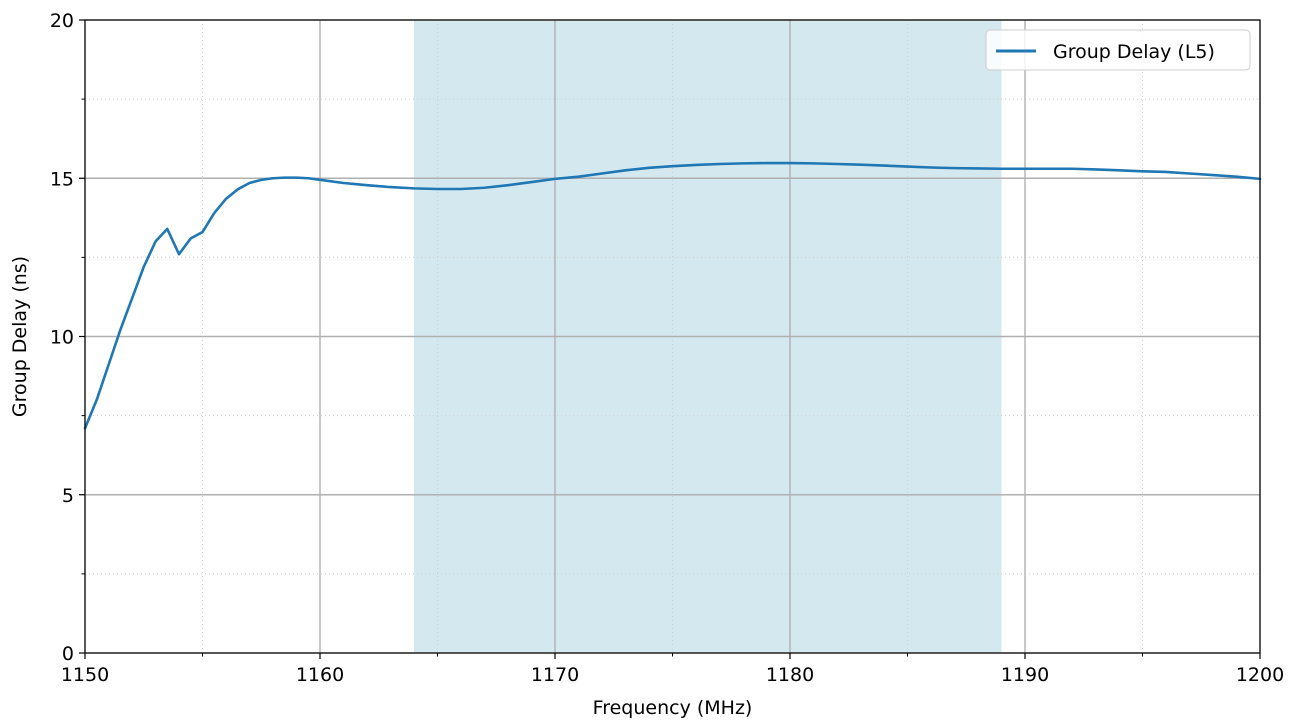 This screenshot has height=723, width=1301. What do you see at coordinates (85, 675) in the screenshot?
I see `x-tick-label: 1150` at bounding box center [85, 675].